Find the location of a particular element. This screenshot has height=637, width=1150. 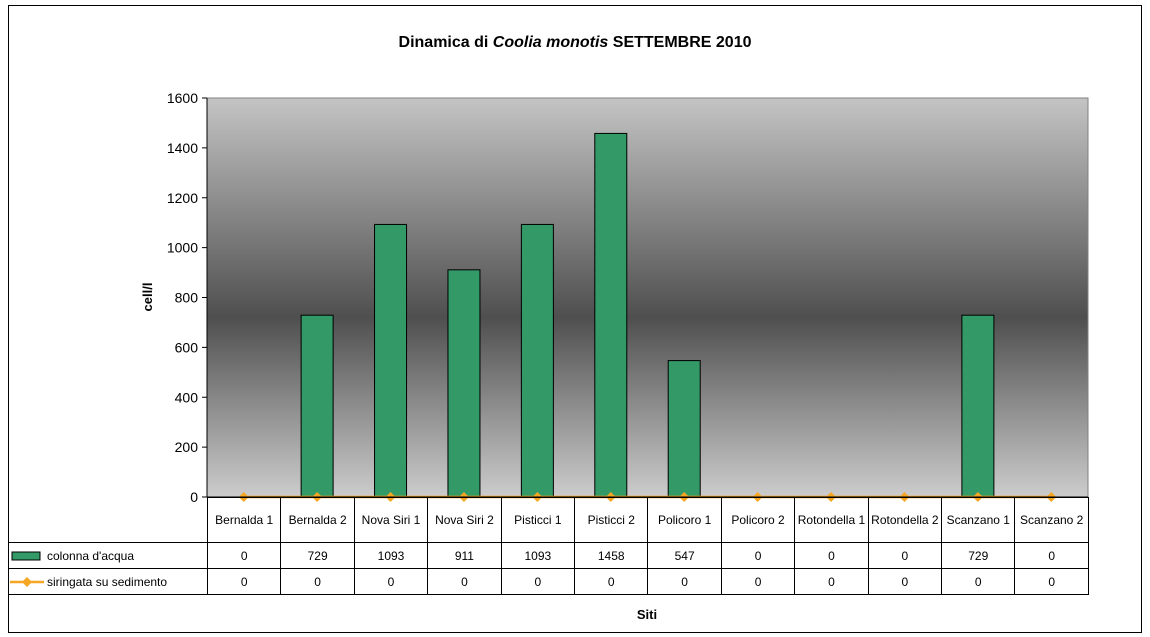

table-row: siringata su sedimento 0 0 0 0 0 0 0 0 0 0 0 0 is located at coordinates (548, 581).